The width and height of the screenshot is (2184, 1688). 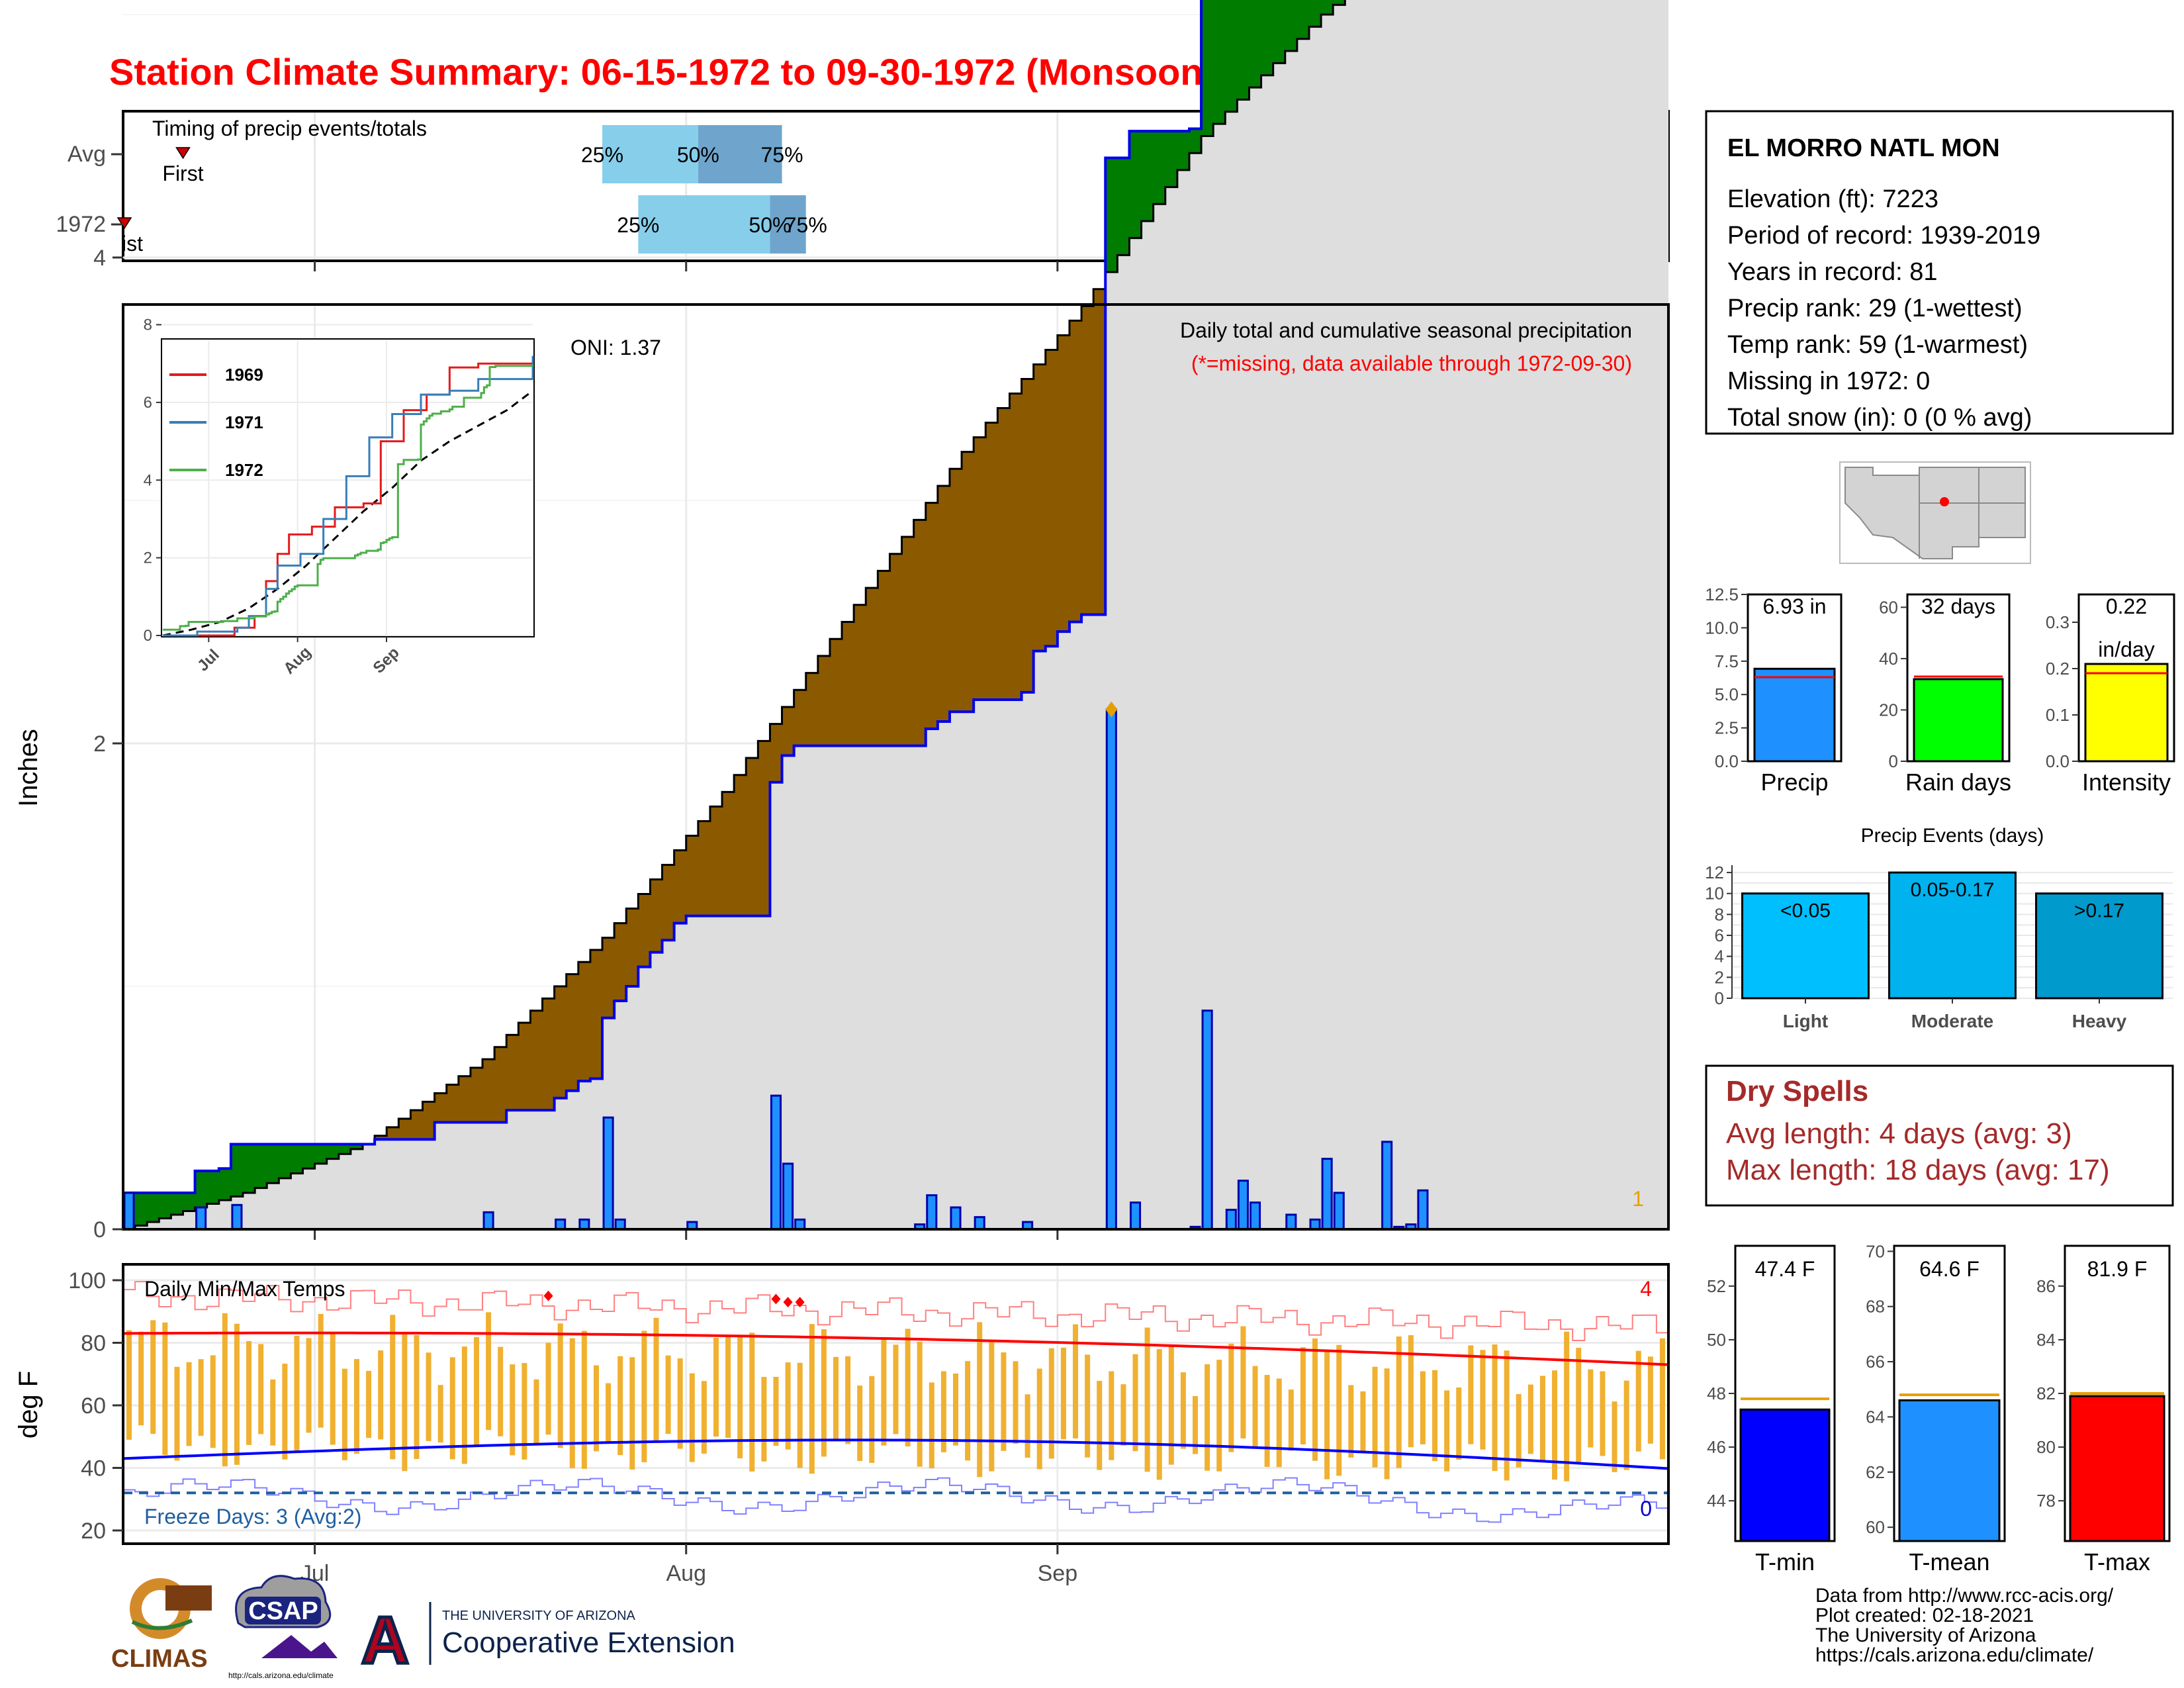 What do you see at coordinates (161, 1625) in the screenshot?
I see `climas-logo: CLIMAS` at bounding box center [161, 1625].